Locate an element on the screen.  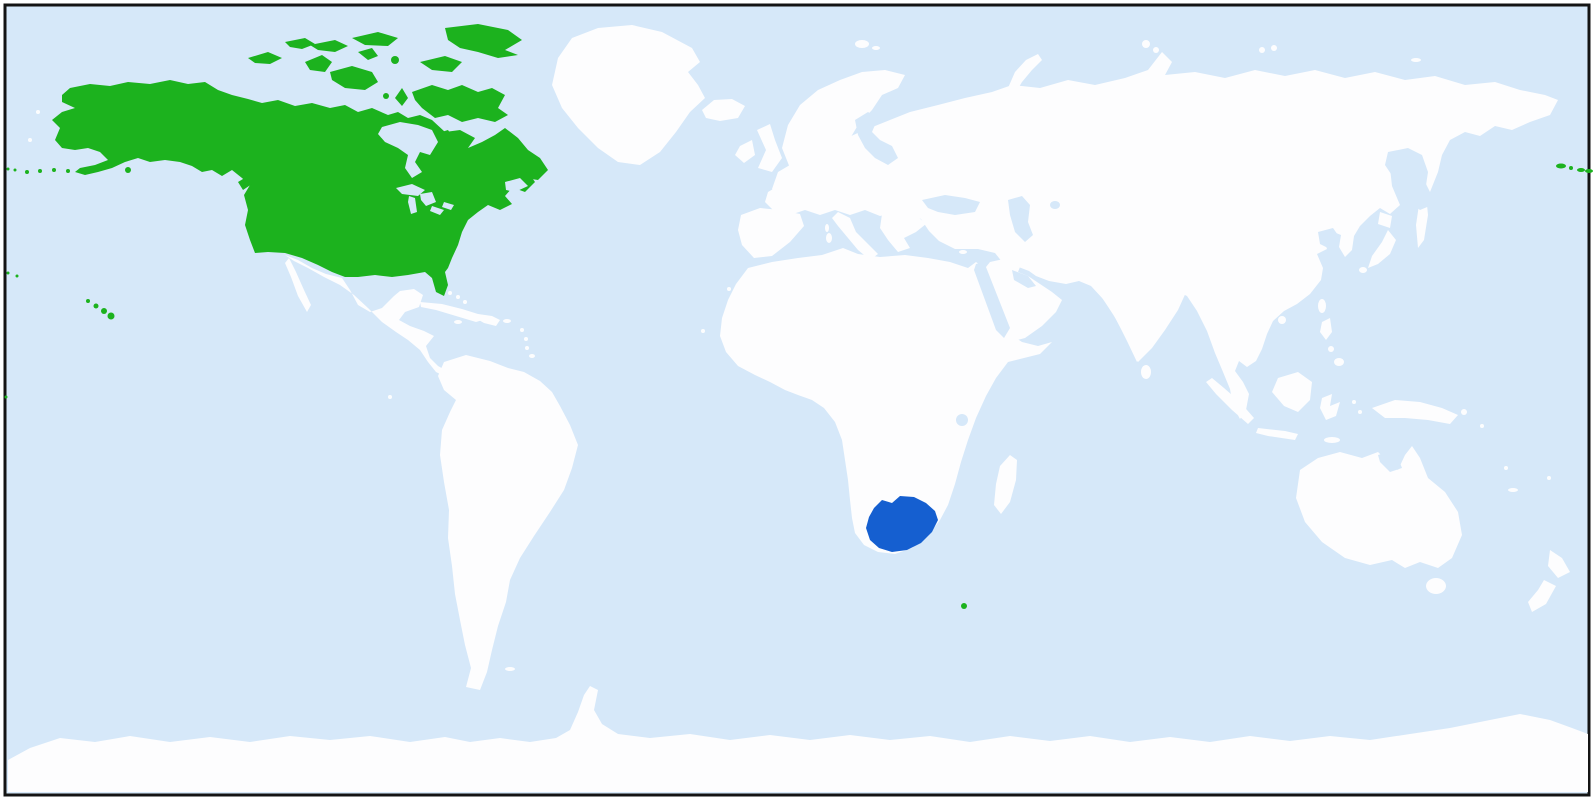
landmass-corsica is located at coordinates (827, 228).